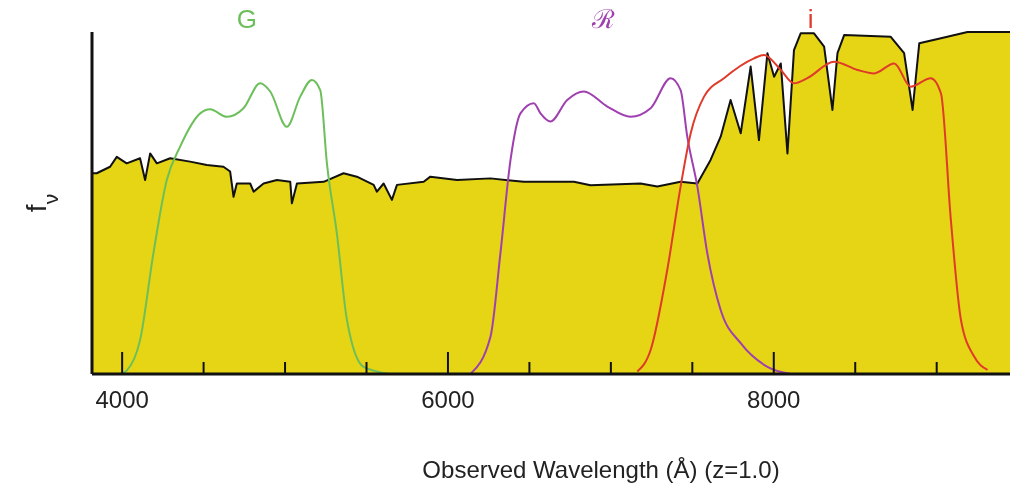 Image resolution: width=1010 pixels, height=492 pixels. I want to click on axis-tick: 4000, so click(122, 382).